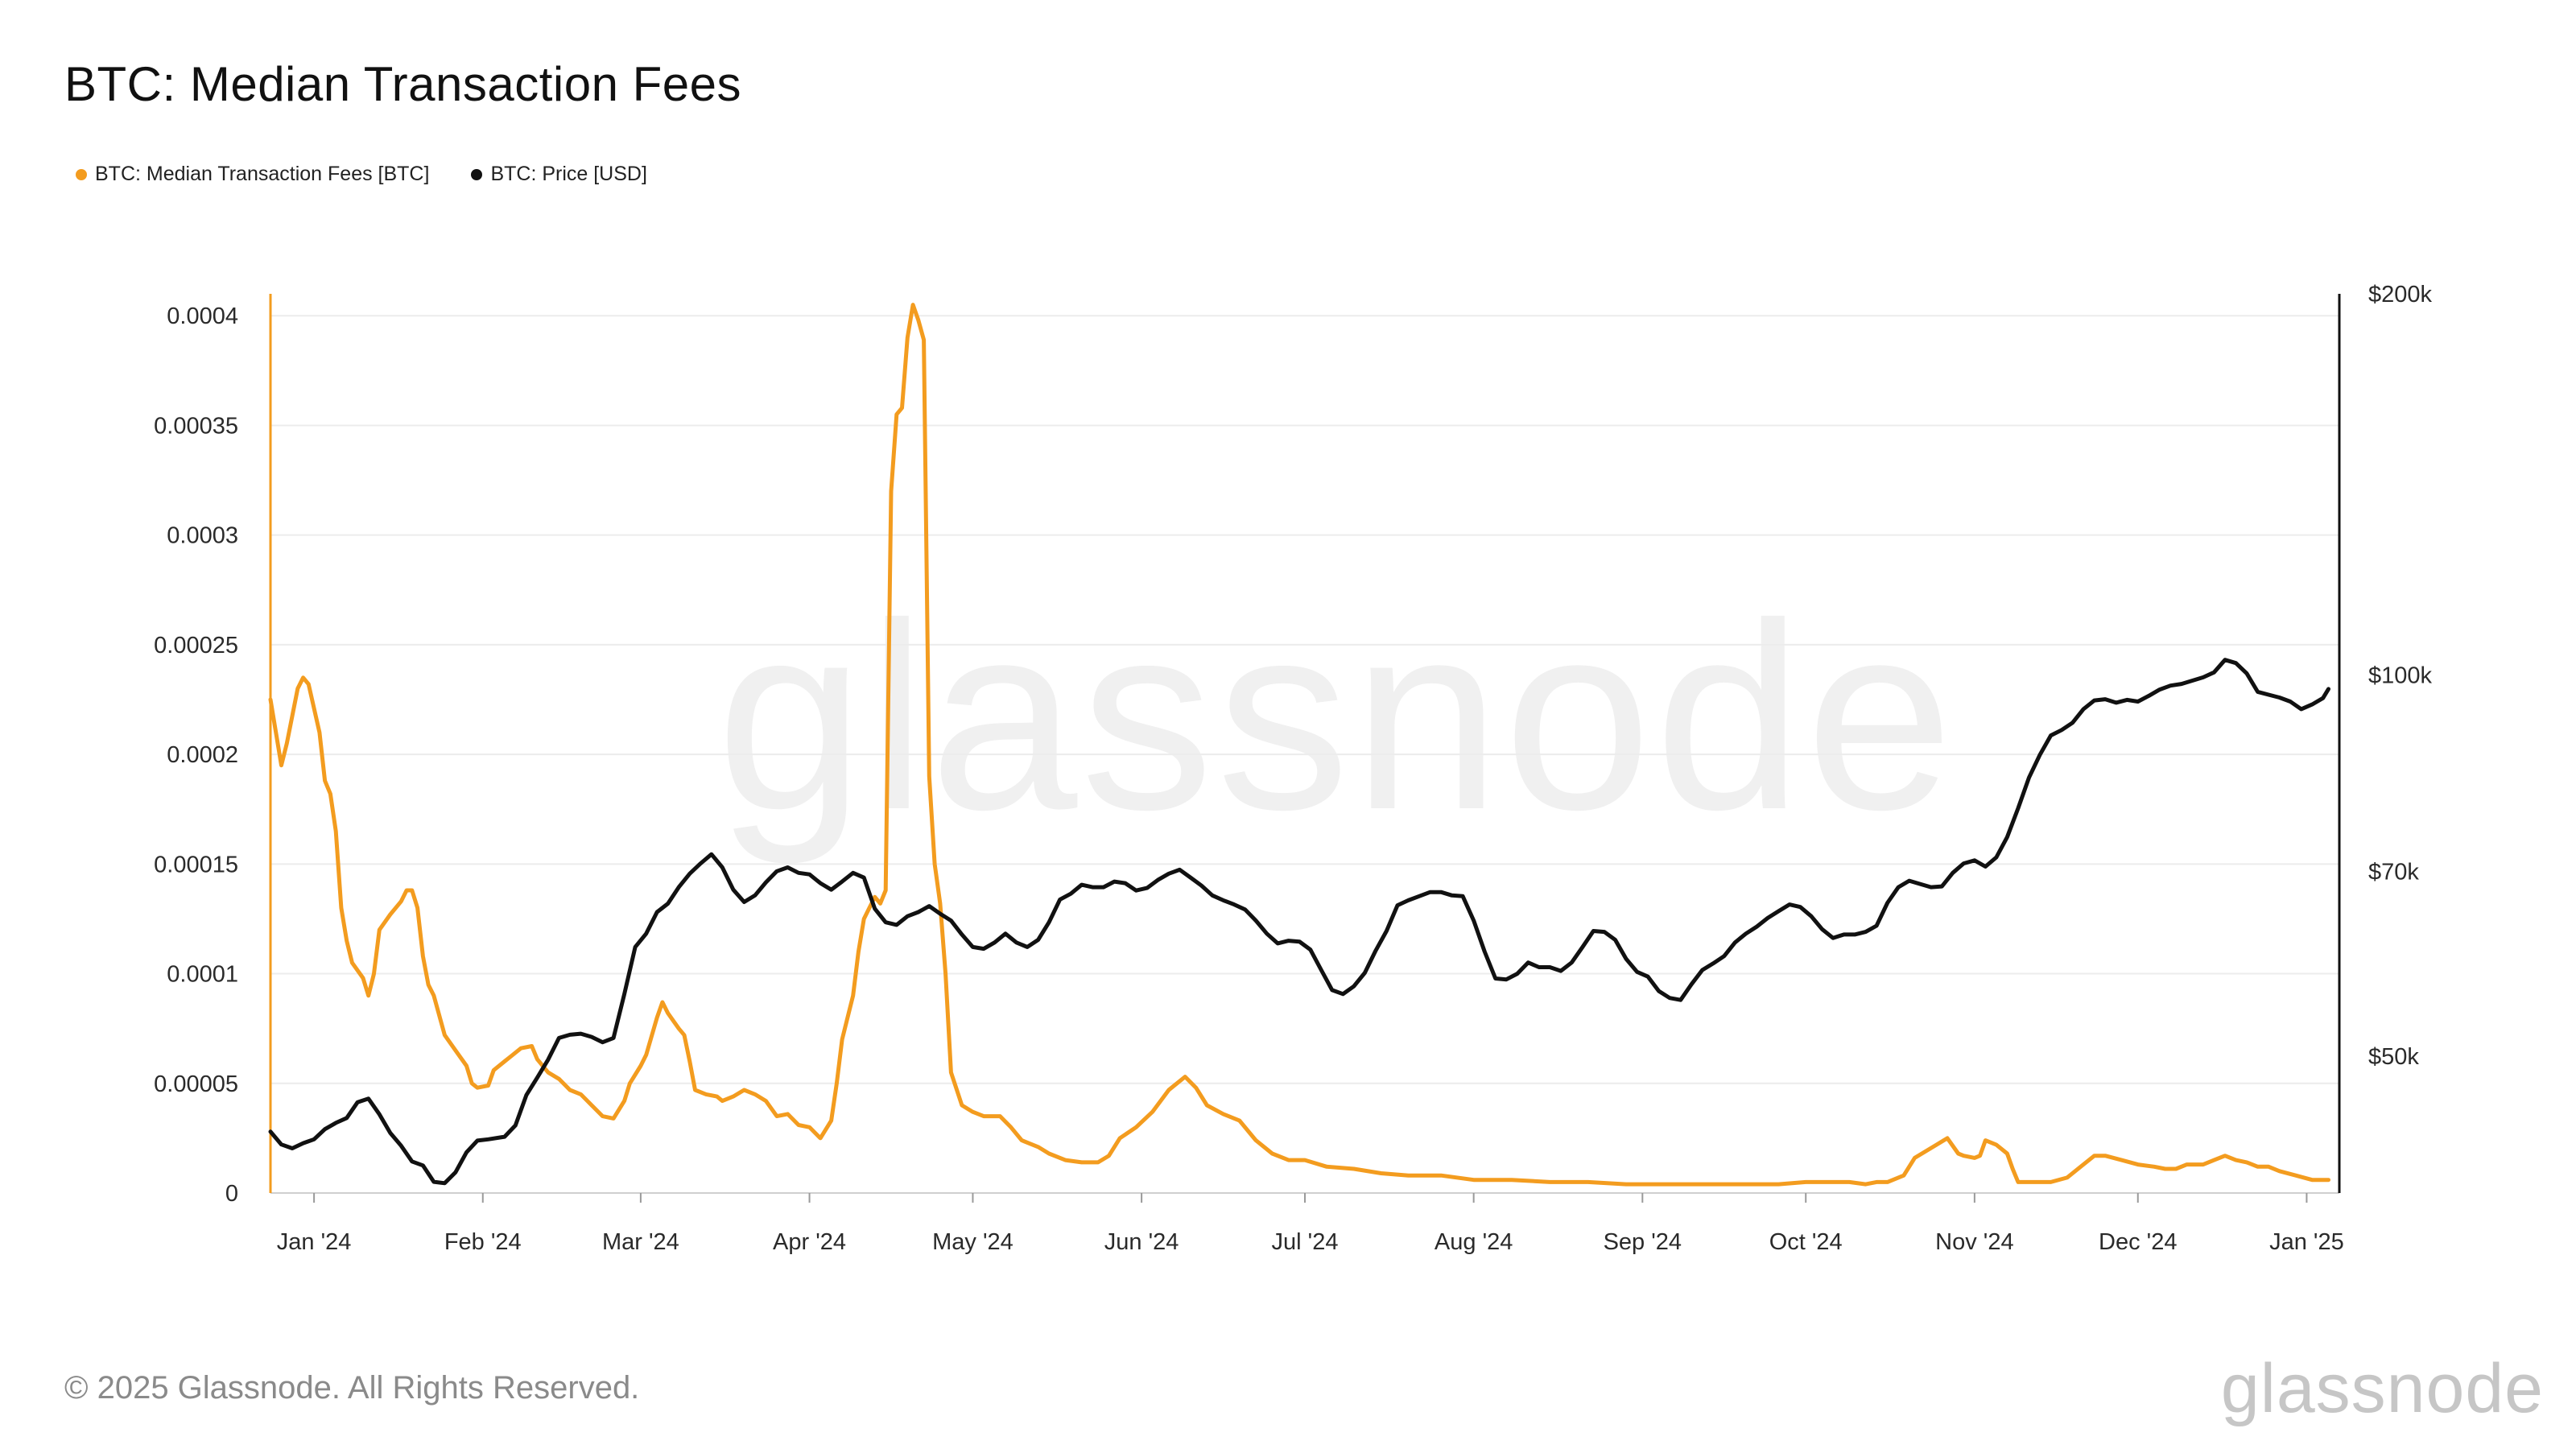  What do you see at coordinates (314, 1242) in the screenshot?
I see `x-tick-label: Jan '24` at bounding box center [314, 1242].